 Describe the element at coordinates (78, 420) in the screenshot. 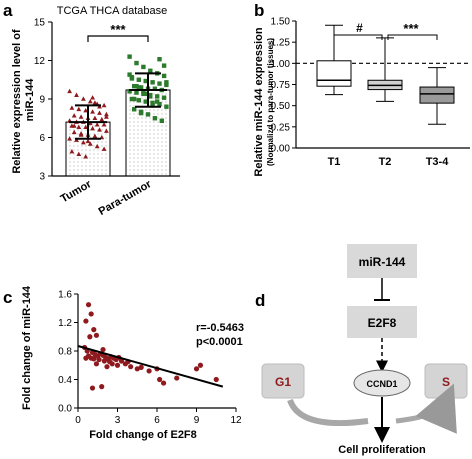

I see `c-x-tick-label: 0` at that location.